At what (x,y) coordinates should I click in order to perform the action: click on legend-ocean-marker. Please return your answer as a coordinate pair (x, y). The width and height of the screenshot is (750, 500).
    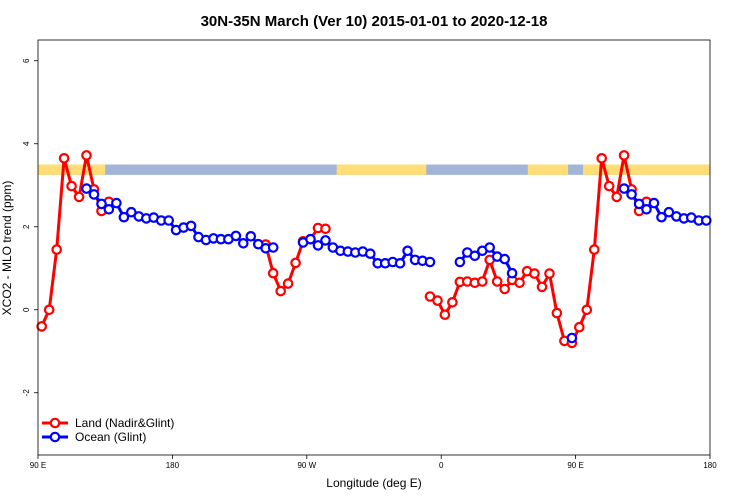
    Looking at the image, I should click on (55, 437).